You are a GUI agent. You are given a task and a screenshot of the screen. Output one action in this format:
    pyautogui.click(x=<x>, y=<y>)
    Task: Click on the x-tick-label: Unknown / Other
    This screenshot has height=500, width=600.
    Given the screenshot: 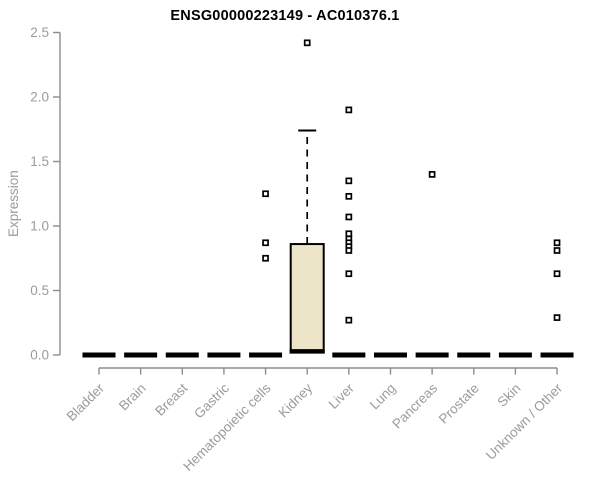 What is the action you would take?
    pyautogui.click(x=524, y=421)
    